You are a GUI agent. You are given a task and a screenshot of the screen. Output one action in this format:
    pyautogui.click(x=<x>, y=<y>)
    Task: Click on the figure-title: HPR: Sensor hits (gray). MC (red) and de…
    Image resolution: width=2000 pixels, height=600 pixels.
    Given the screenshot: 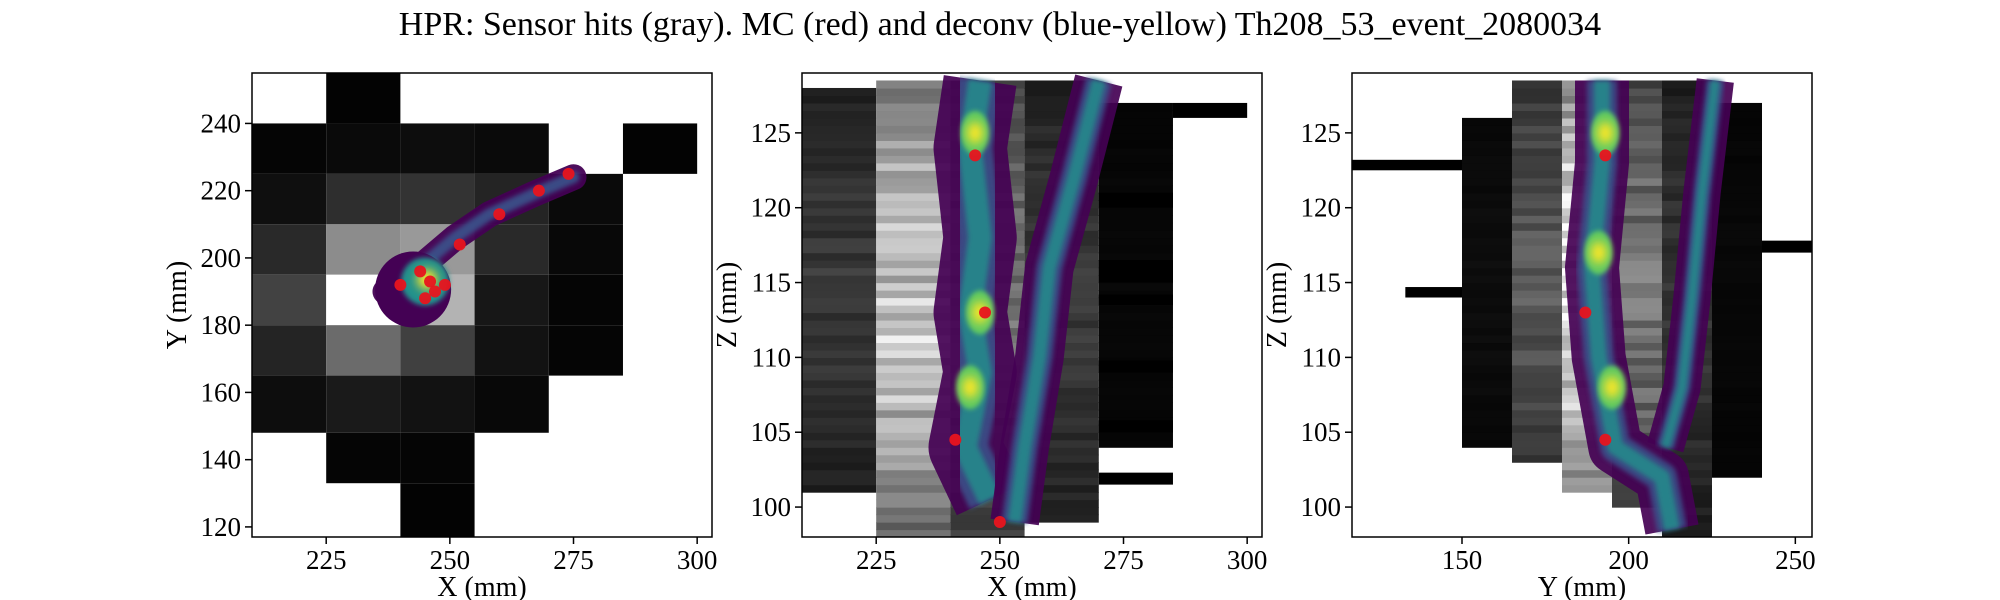 What is the action you would take?
    pyautogui.click(x=1000, y=24)
    